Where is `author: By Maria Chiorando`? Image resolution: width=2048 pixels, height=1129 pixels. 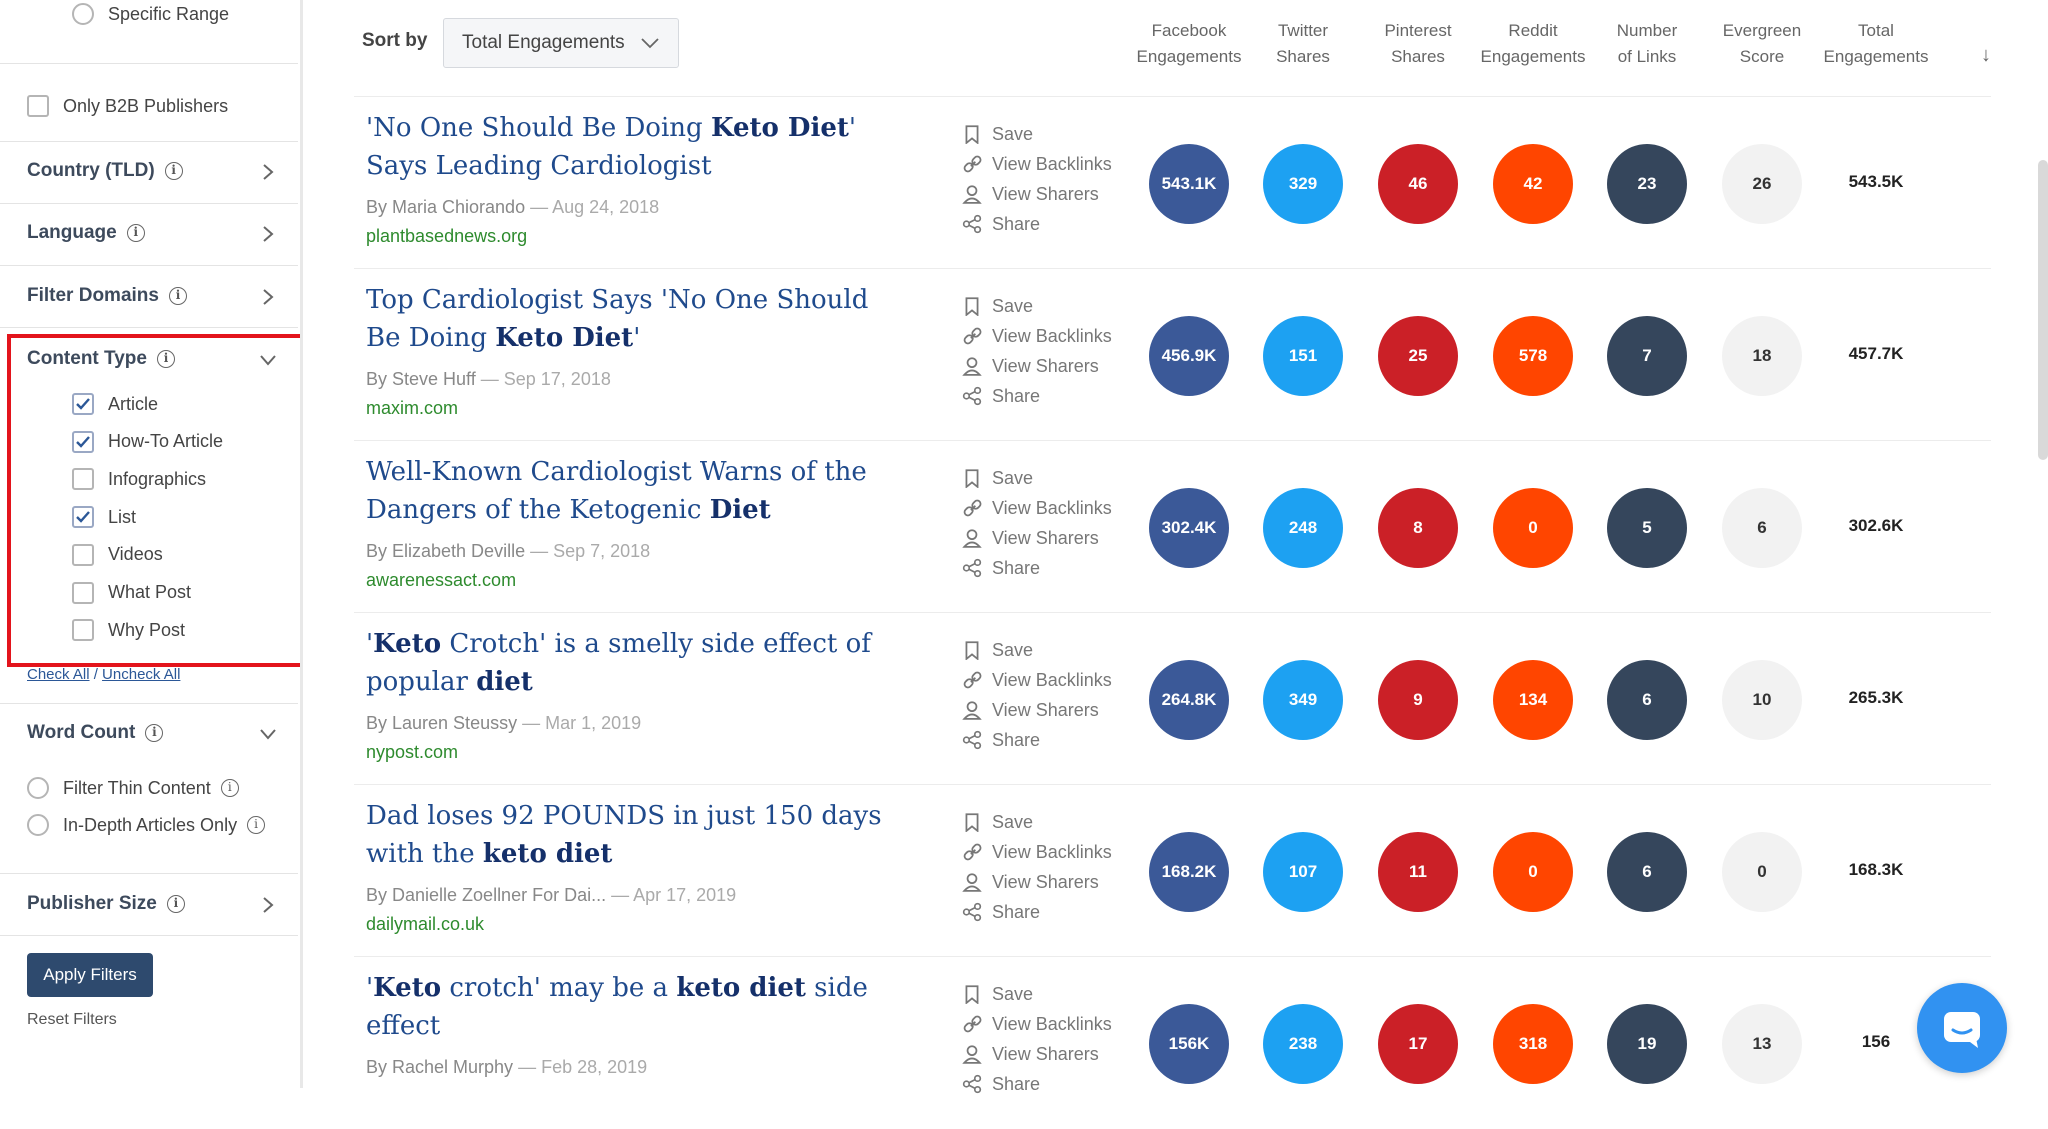 author: By Maria Chiorando is located at coordinates (446, 207).